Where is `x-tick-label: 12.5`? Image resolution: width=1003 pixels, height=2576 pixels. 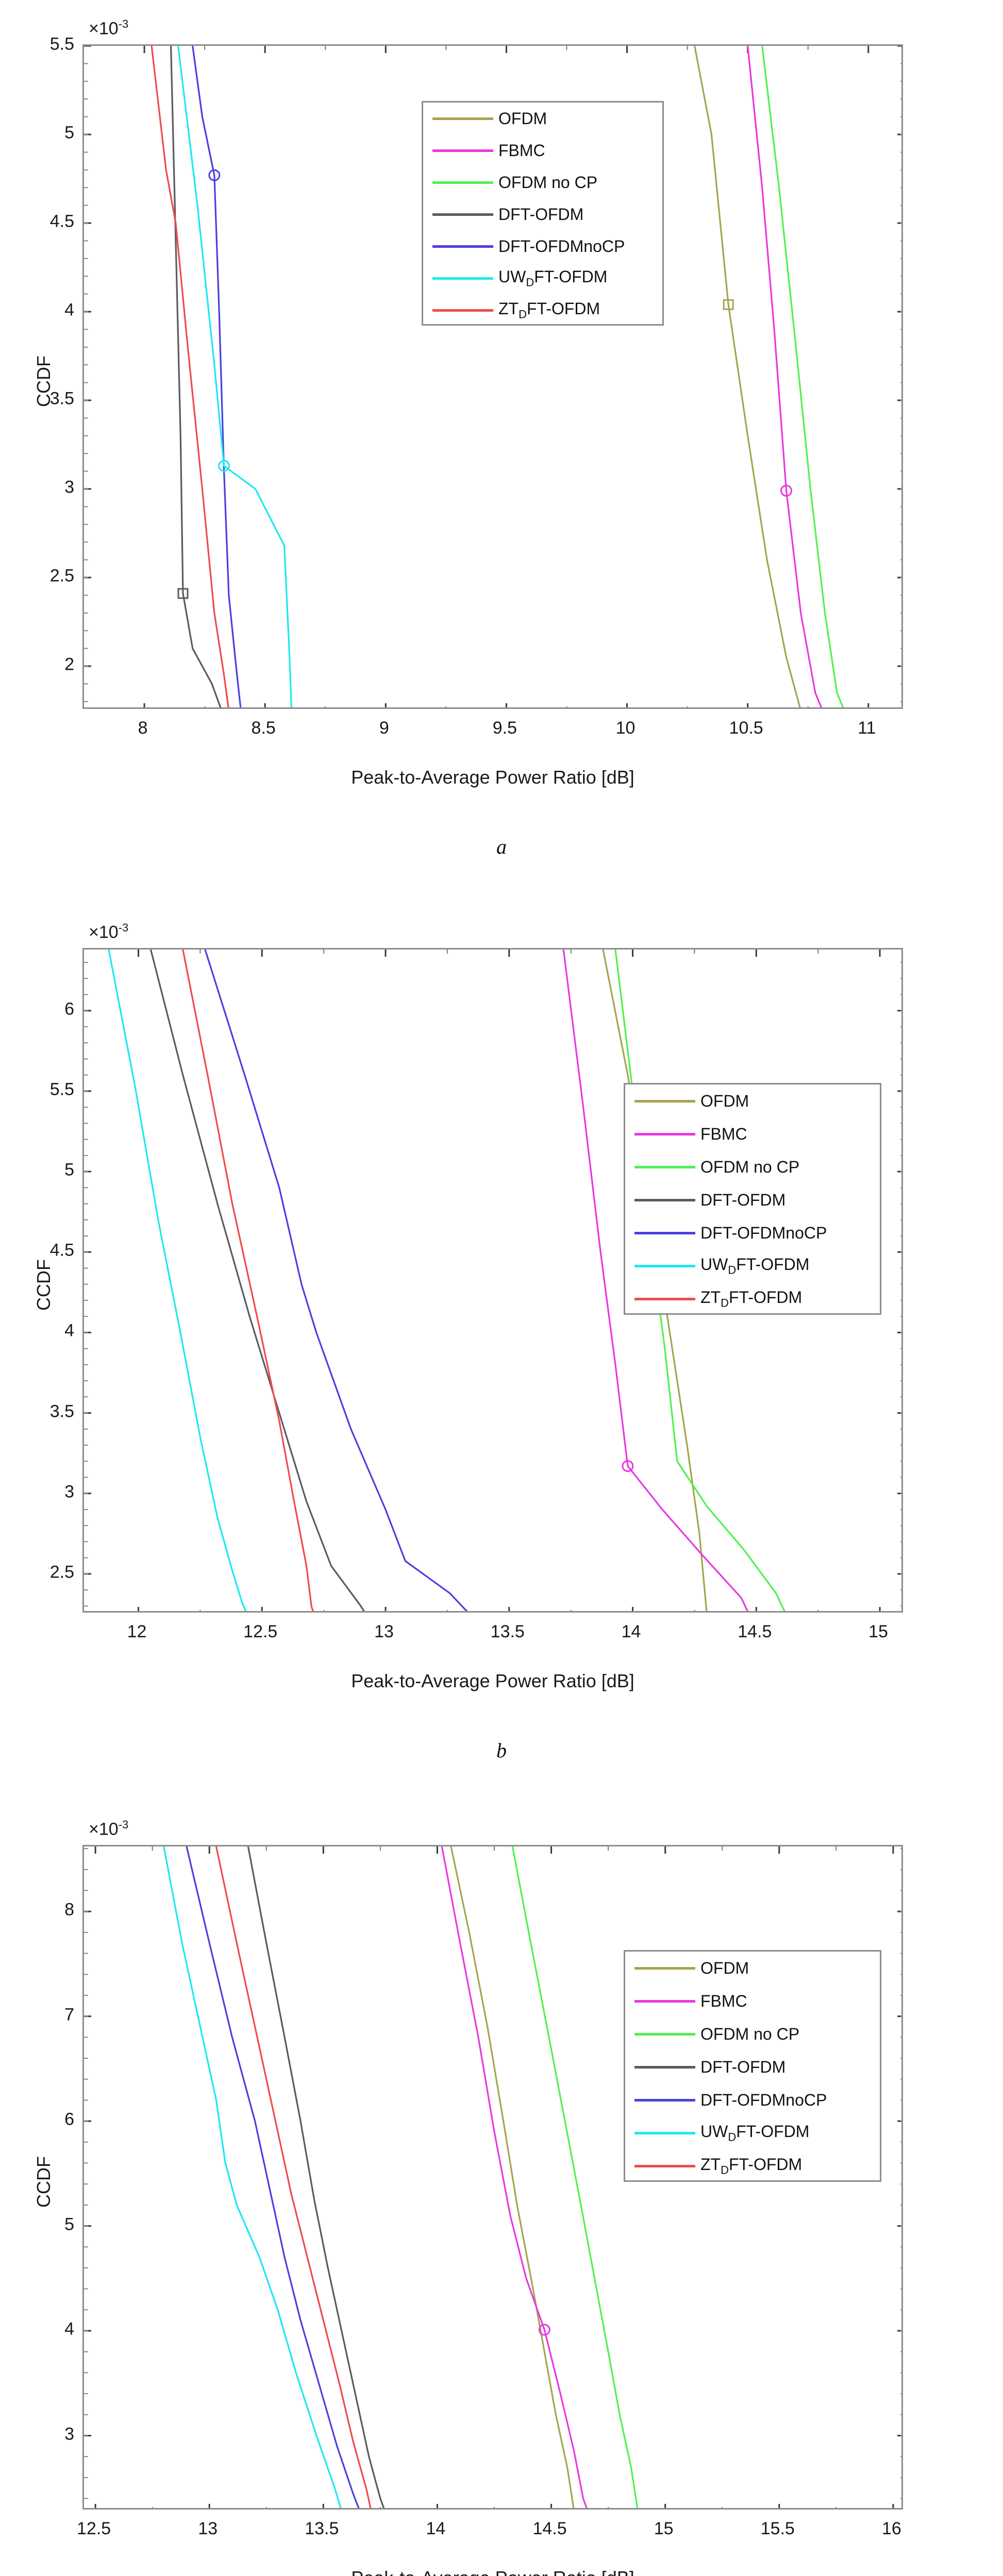
x-tick-label: 12.5 is located at coordinates (260, 1631).